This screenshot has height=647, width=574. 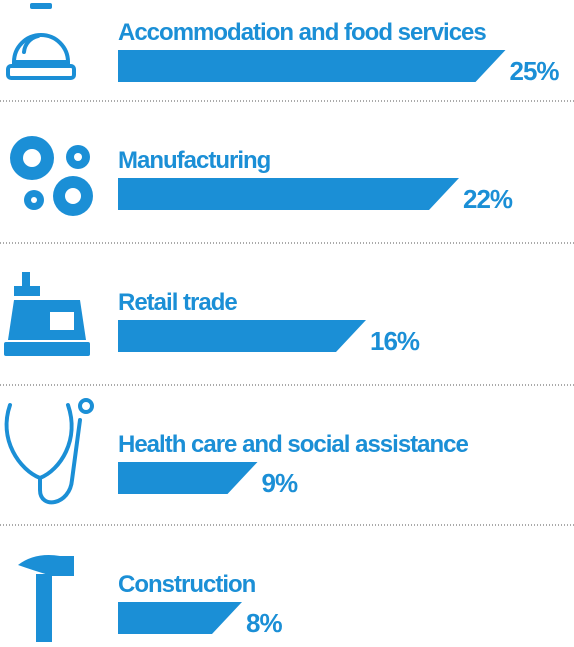 I want to click on value-label: 16%, so click(x=395, y=341).